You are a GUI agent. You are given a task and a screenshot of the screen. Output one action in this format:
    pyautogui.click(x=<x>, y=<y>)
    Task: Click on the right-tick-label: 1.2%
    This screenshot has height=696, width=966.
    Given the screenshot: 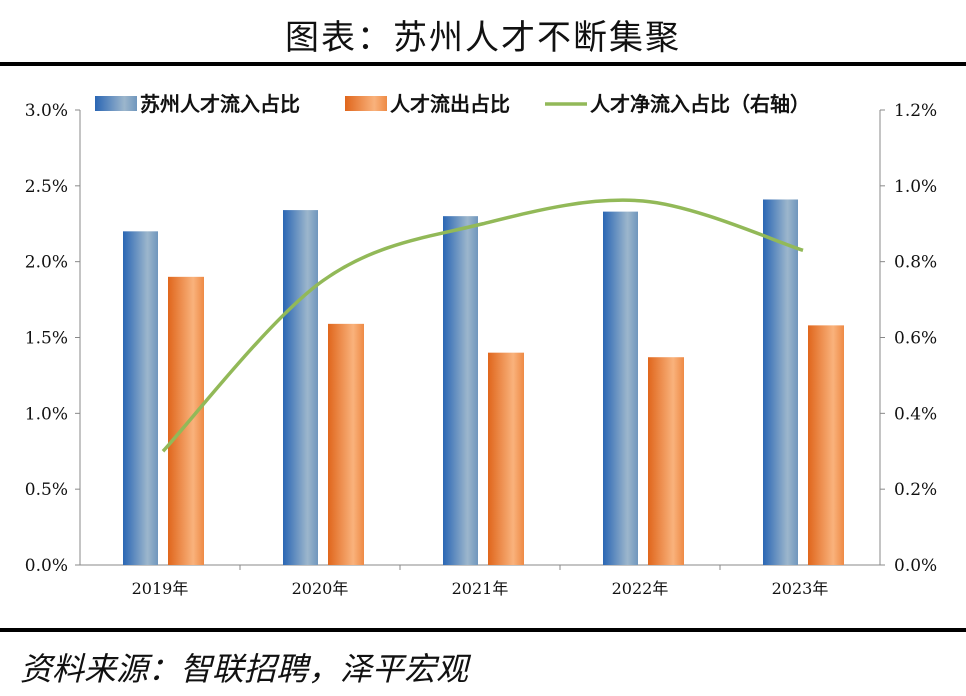 What is the action you would take?
    pyautogui.click(x=915, y=111)
    